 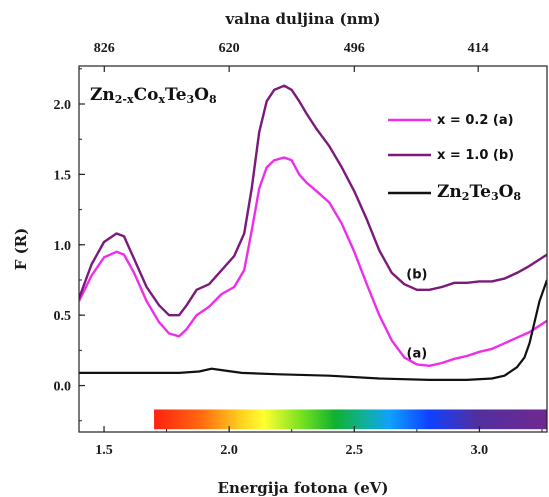 I want to click on chart-formula-label: Zn2-xCoxTe3O8, so click(x=153, y=95).